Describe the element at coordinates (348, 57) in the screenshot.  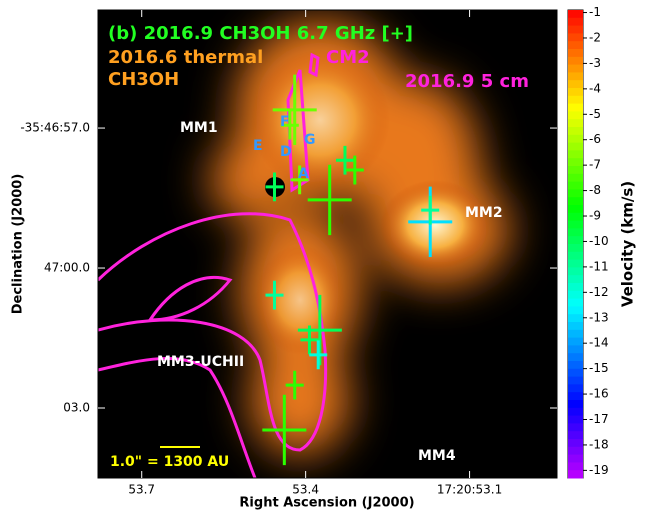
I see `annotation: CM2` at that location.